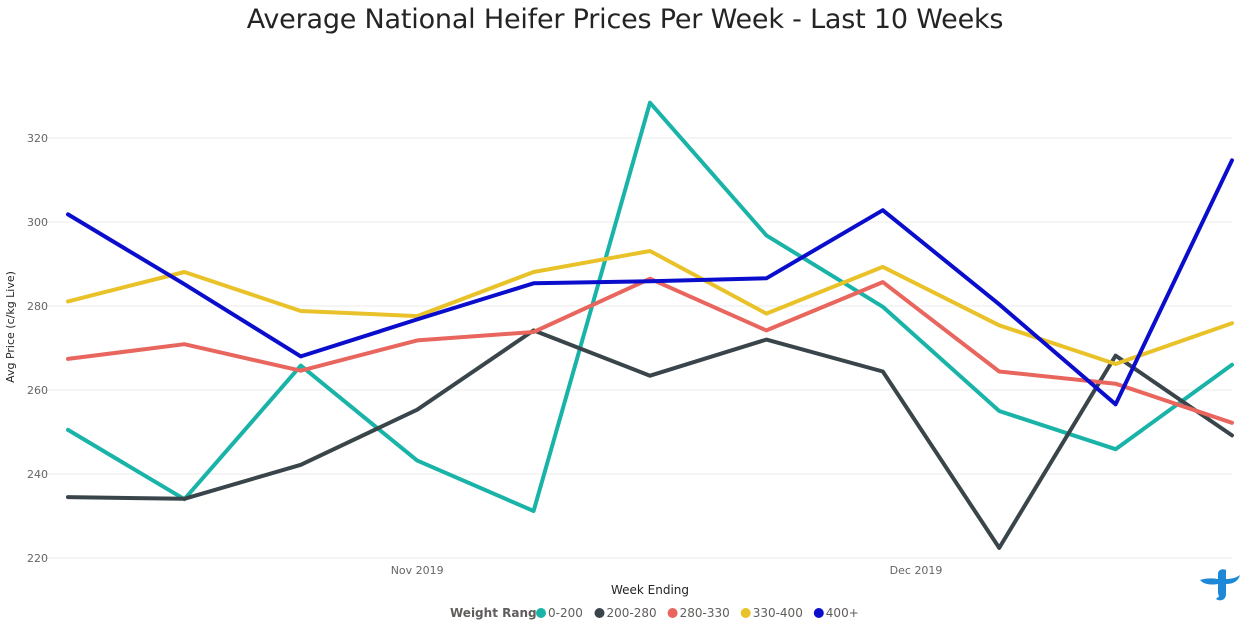 The image size is (1250, 624). I want to click on legend-label: 200-280, so click(632, 613).